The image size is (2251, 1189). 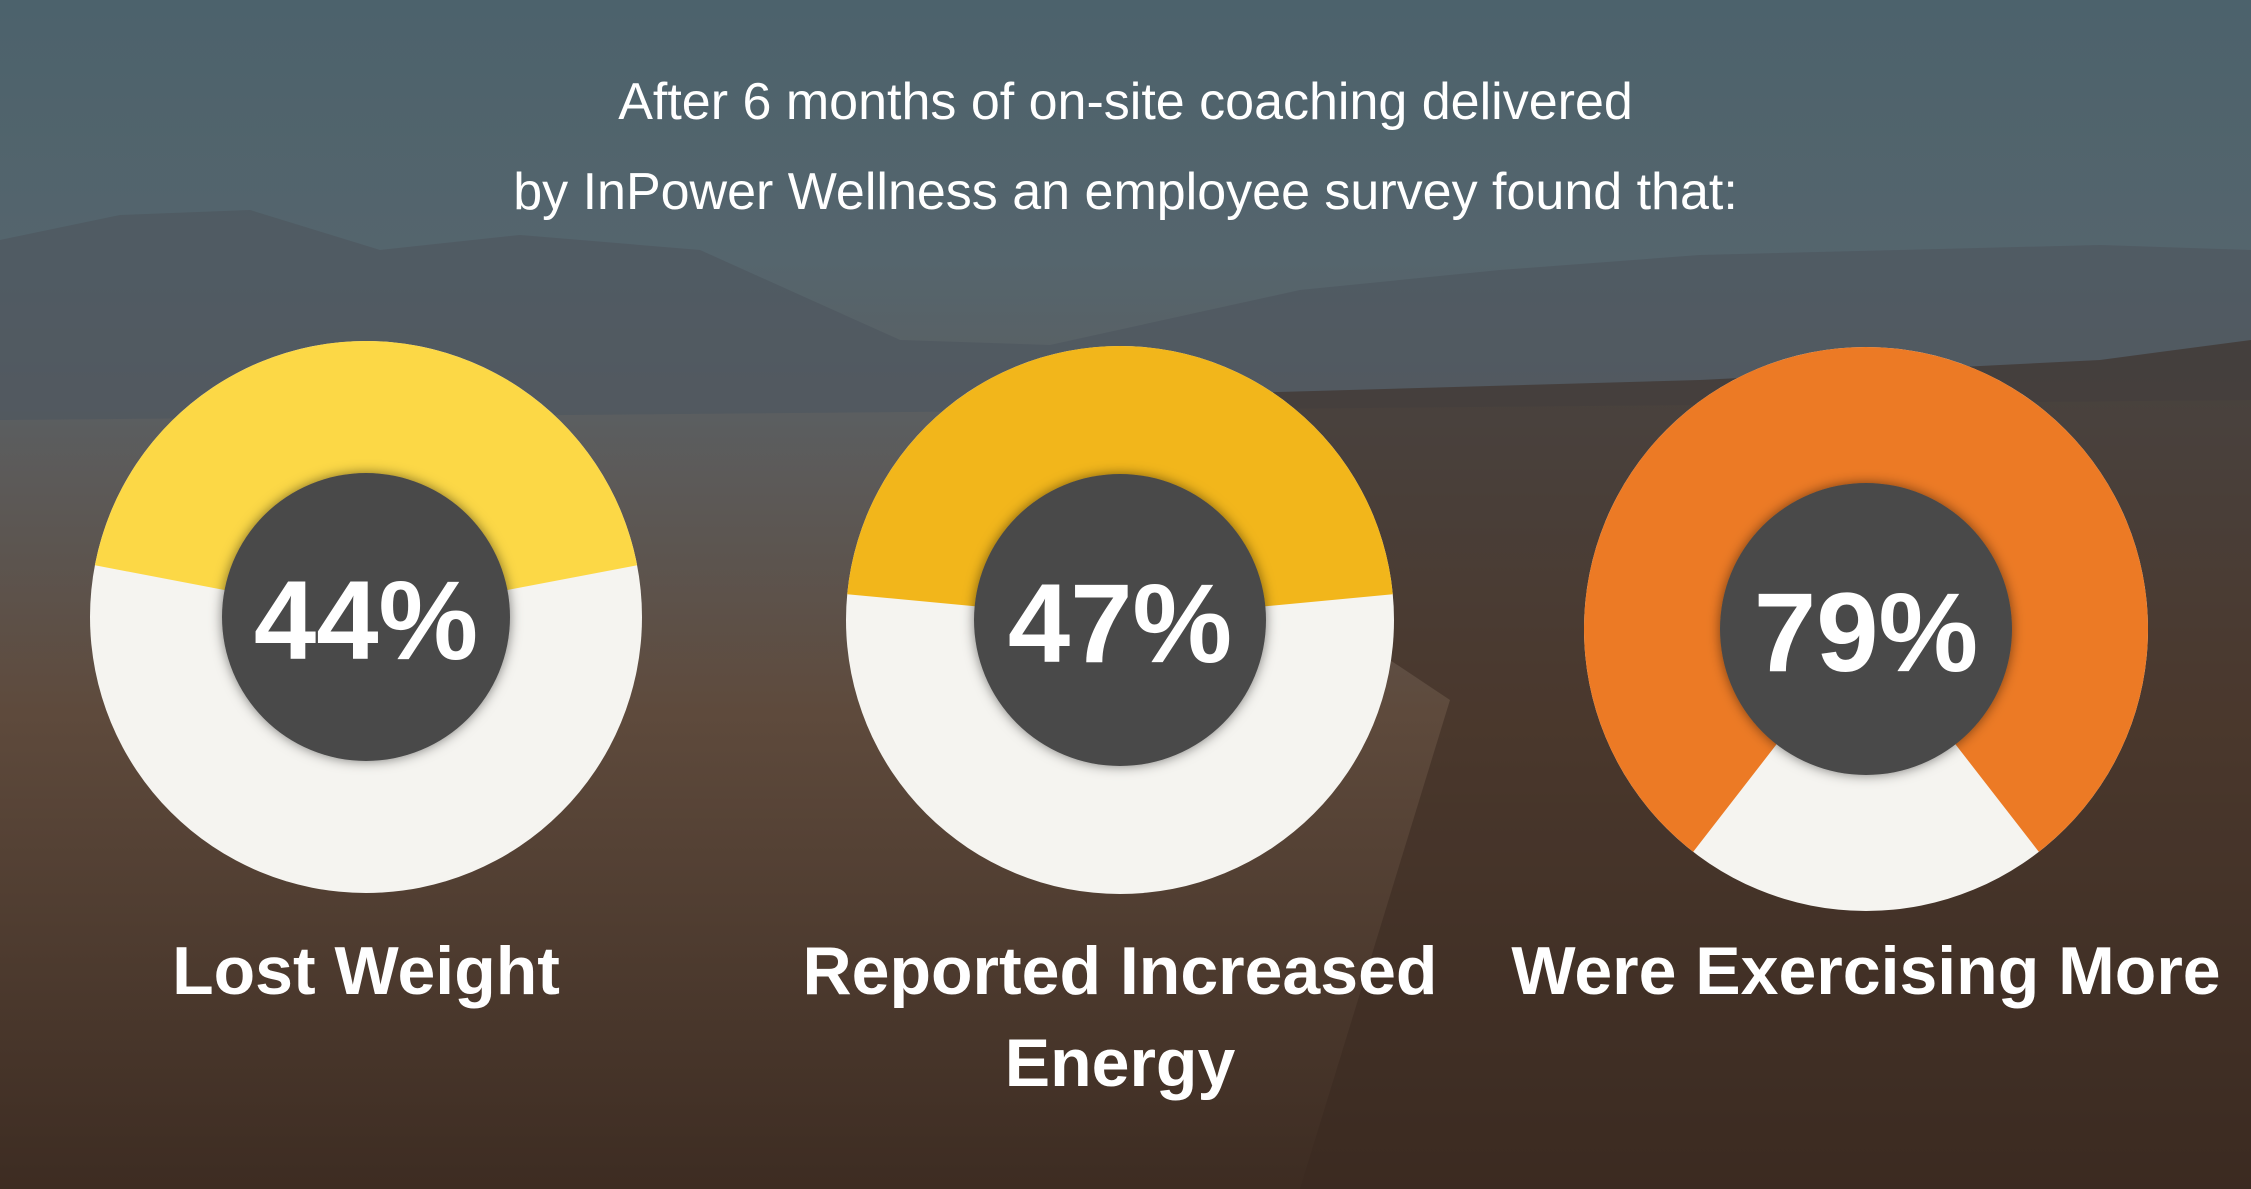 I want to click on value-label: 47%, so click(x=1120, y=623).